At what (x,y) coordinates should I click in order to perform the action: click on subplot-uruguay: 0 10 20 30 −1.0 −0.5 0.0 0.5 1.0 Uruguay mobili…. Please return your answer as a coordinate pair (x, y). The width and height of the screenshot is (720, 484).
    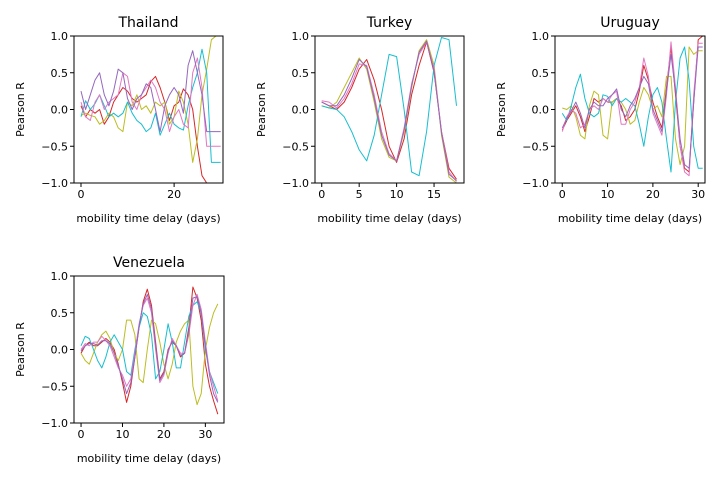
    Looking at the image, I should click on (600, 120).